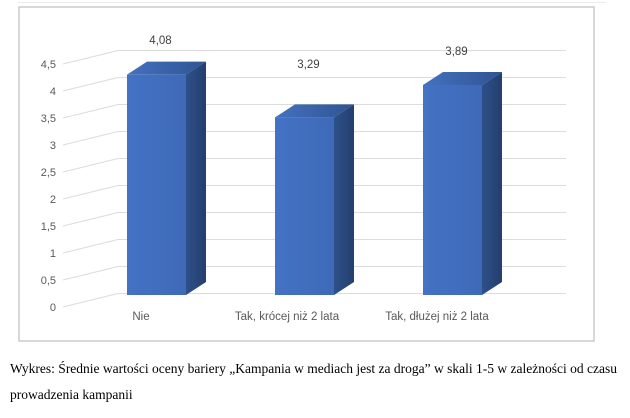 This screenshot has width=630, height=418. What do you see at coordinates (53, 92) in the screenshot?
I see `y-axis-tick-label: 4` at bounding box center [53, 92].